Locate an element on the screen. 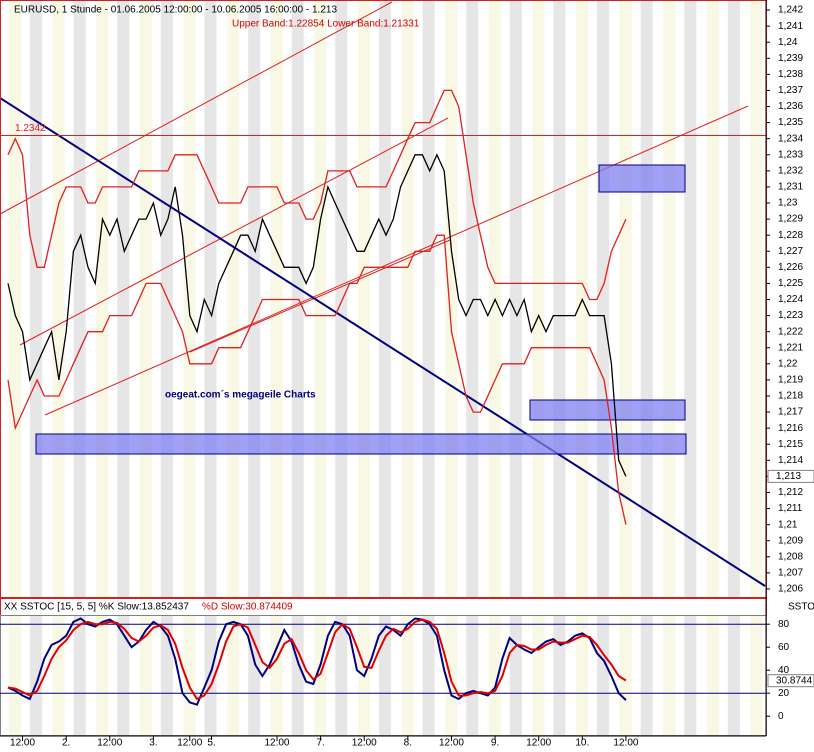 Image resolution: width=814 pixels, height=752 pixels. y-tick-label: 1,232 is located at coordinates (790, 170).